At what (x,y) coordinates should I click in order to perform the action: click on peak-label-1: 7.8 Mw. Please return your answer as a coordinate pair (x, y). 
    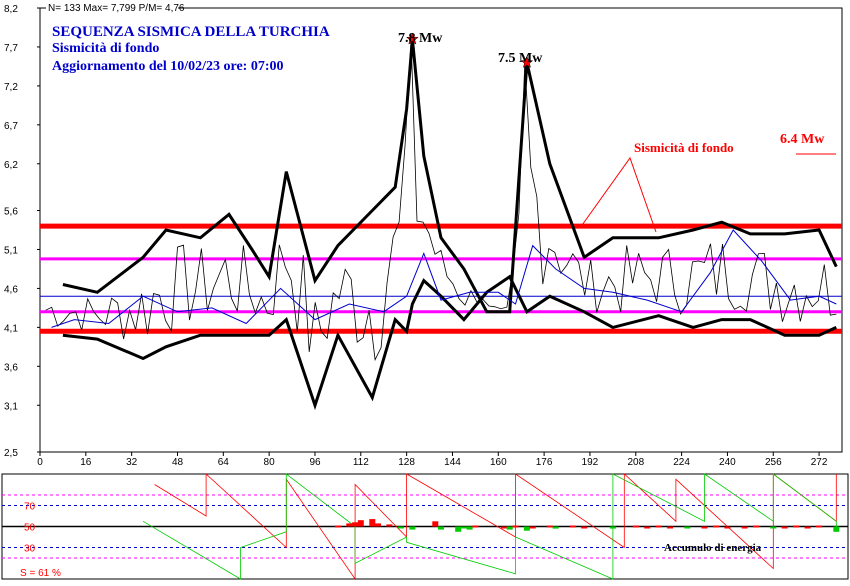
    Looking at the image, I should click on (420, 38).